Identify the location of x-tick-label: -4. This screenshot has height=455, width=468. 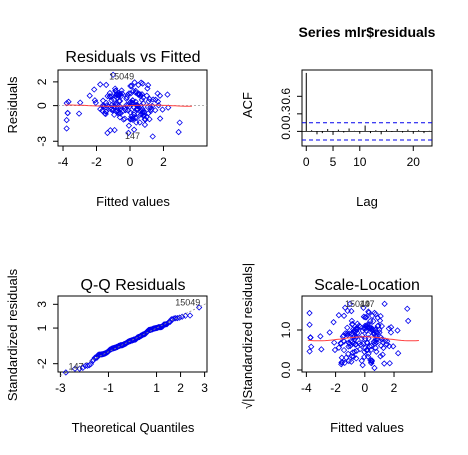
(306, 388).